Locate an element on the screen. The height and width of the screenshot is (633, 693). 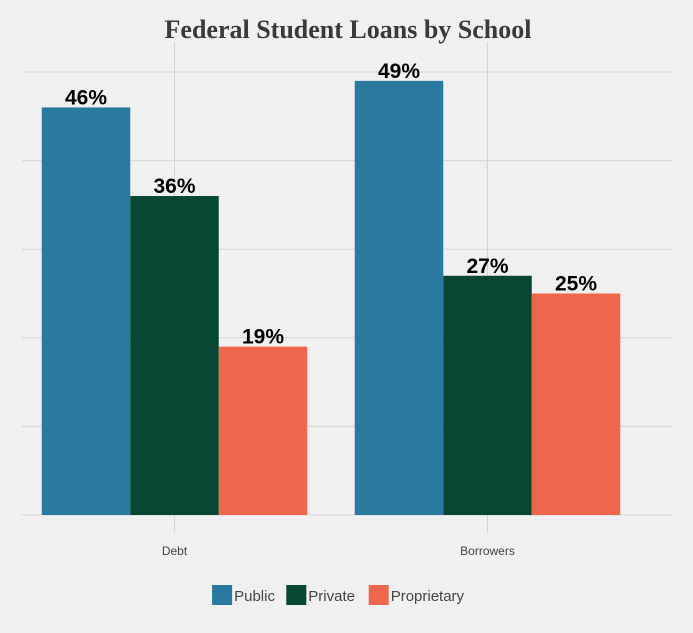
bar-private-borrowers is located at coordinates (487, 395).